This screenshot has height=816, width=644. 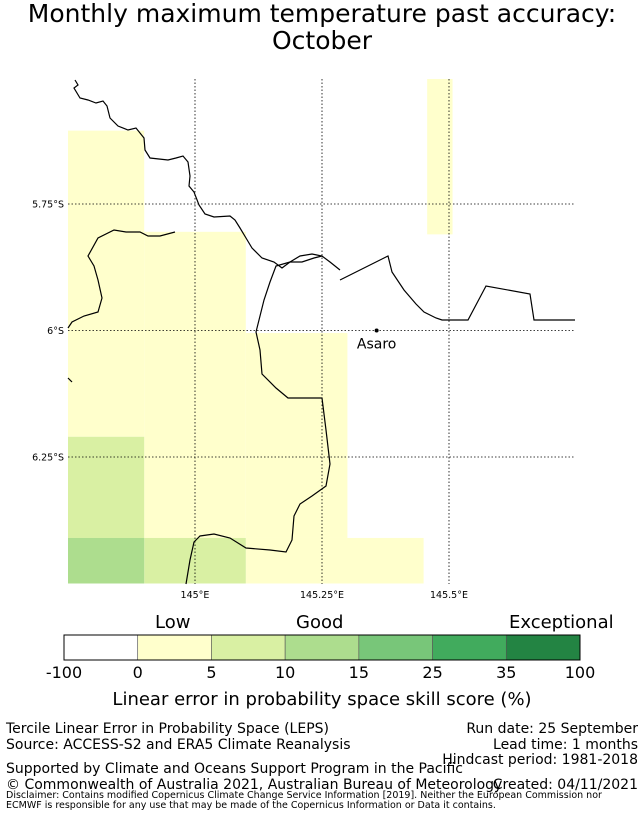 I want to click on colorbar-tick-8: 100, so click(x=580, y=672).